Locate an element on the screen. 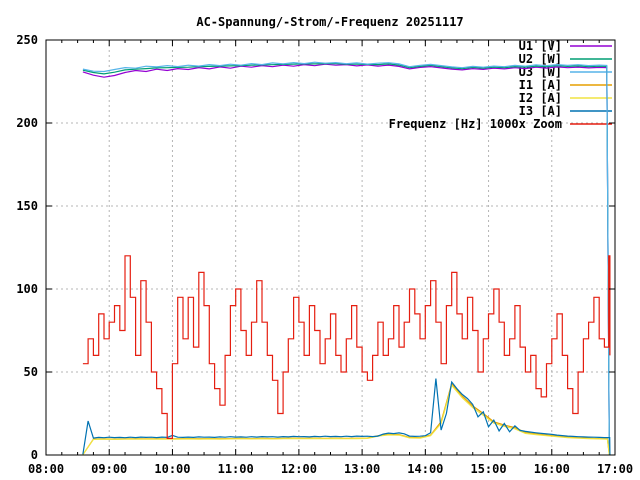  legend-label: I1 [A] is located at coordinates (540, 85).